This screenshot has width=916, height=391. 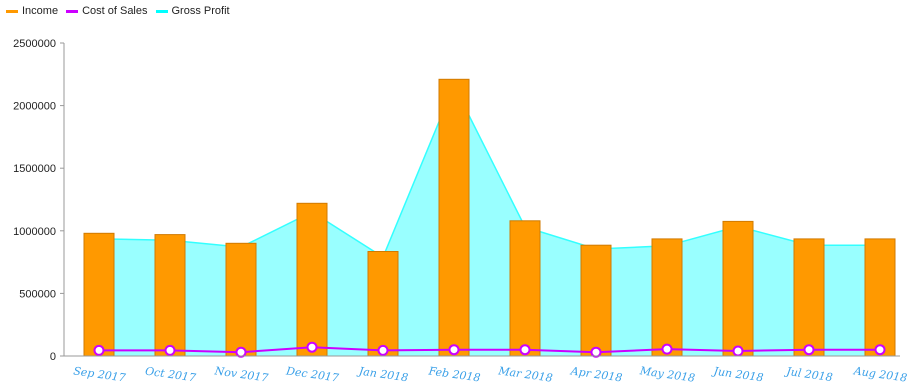 I want to click on y-tick-label: 2500000, so click(x=34, y=44).